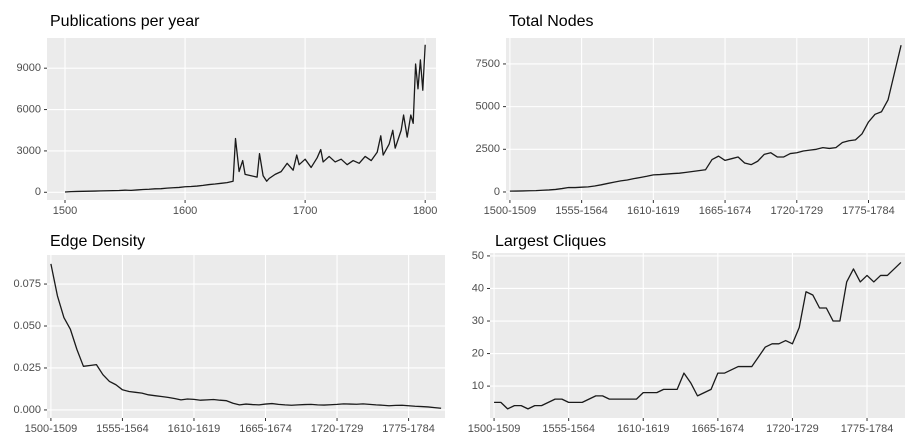 Image resolution: width=911 pixels, height=436 pixels. I want to click on y-tick-label: 40, so click(478, 288).